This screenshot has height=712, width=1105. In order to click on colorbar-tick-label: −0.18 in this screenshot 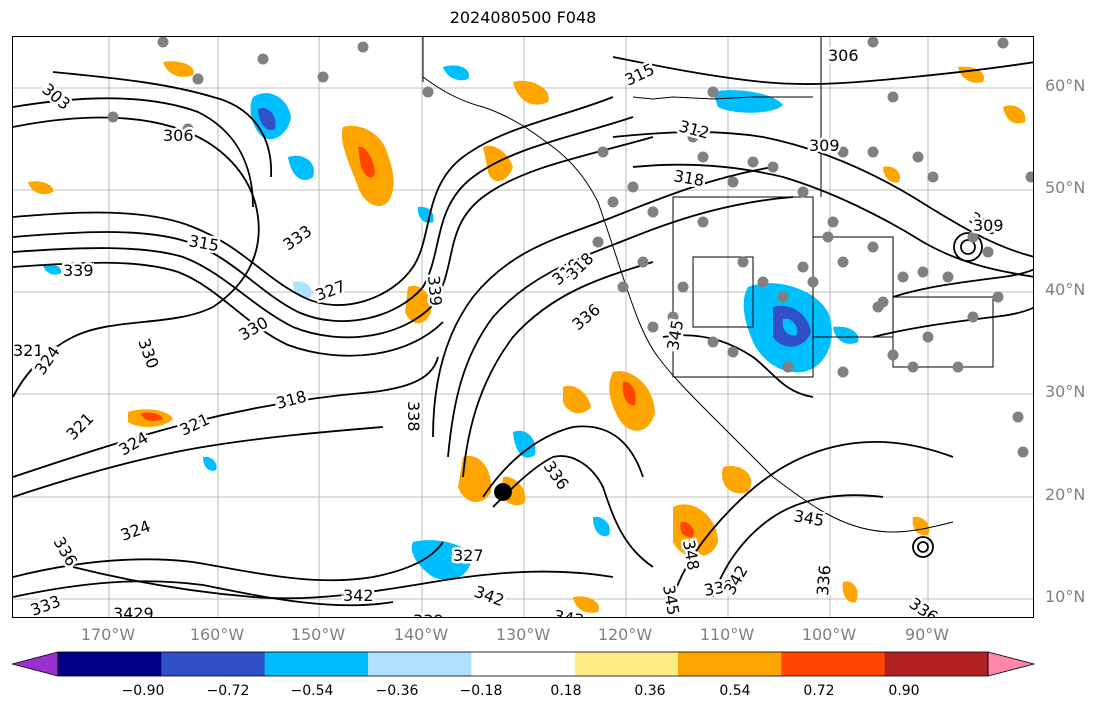, I will do `click(481, 691)`.